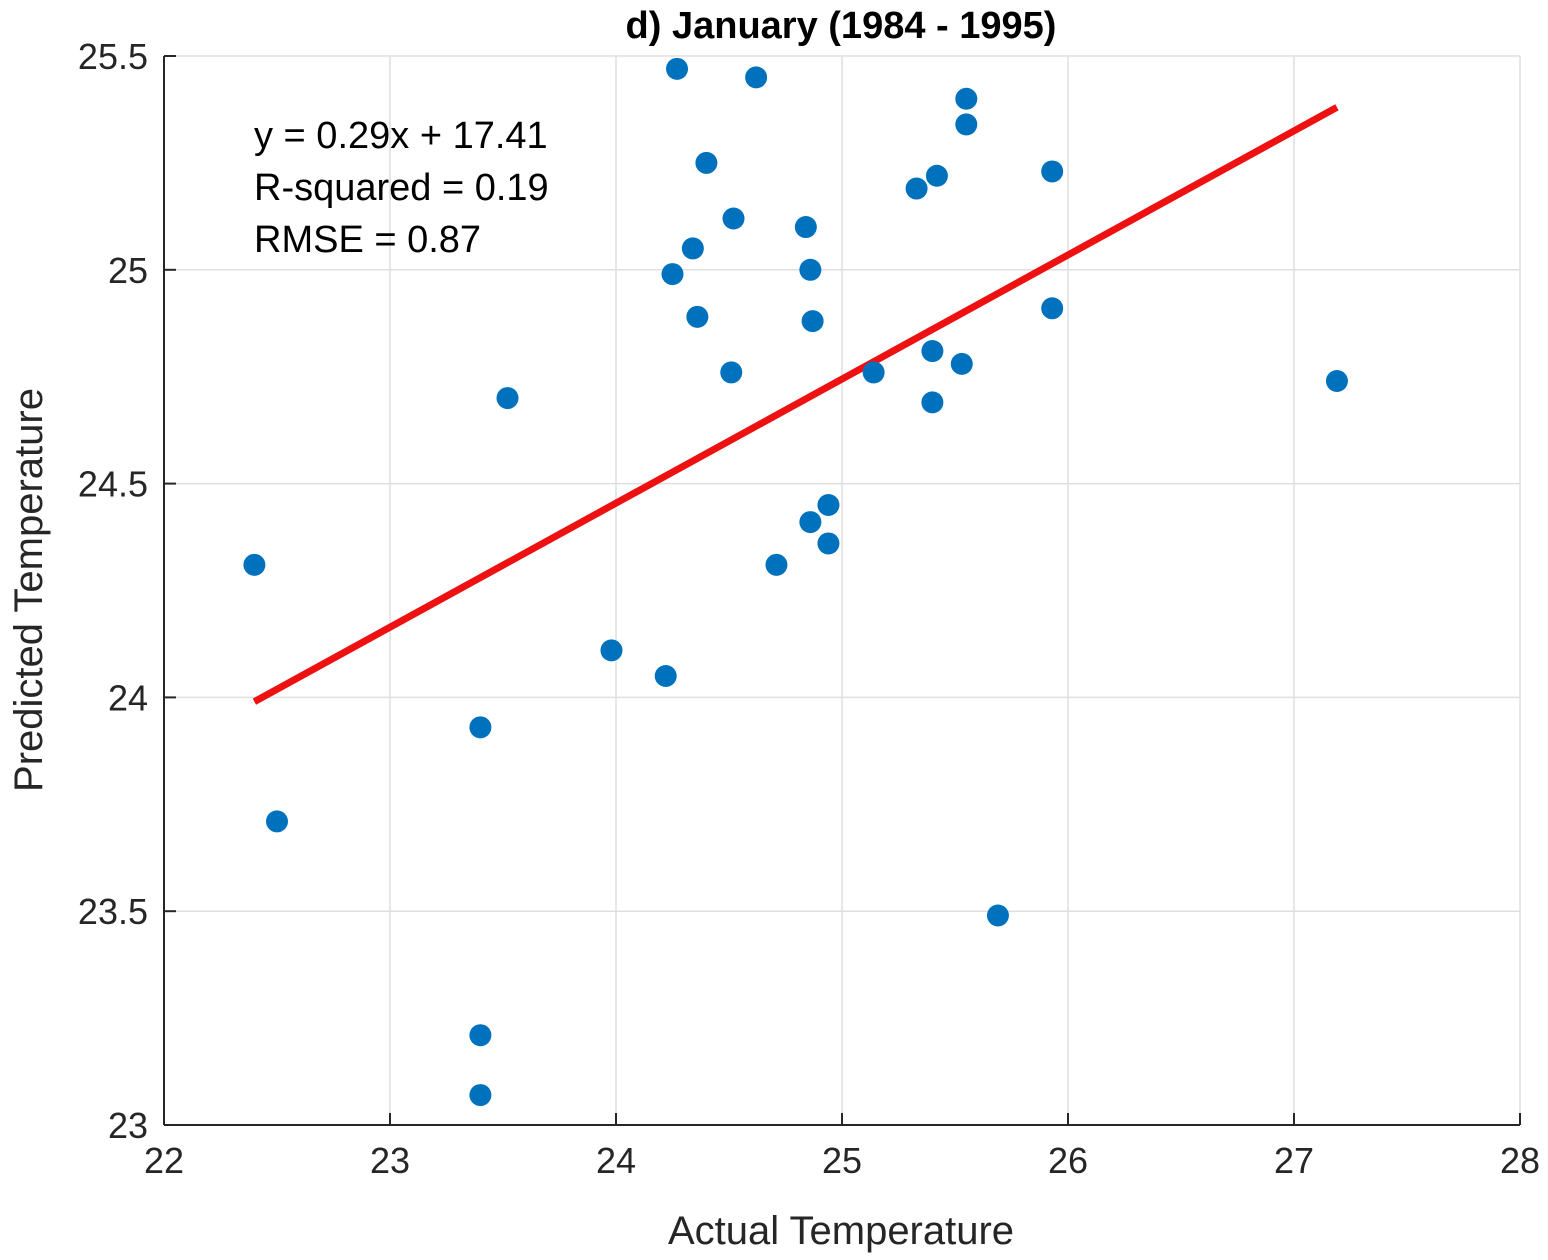 The image size is (1548, 1260). What do you see at coordinates (1068, 1160) in the screenshot?
I see `x-tick-label: 26` at bounding box center [1068, 1160].